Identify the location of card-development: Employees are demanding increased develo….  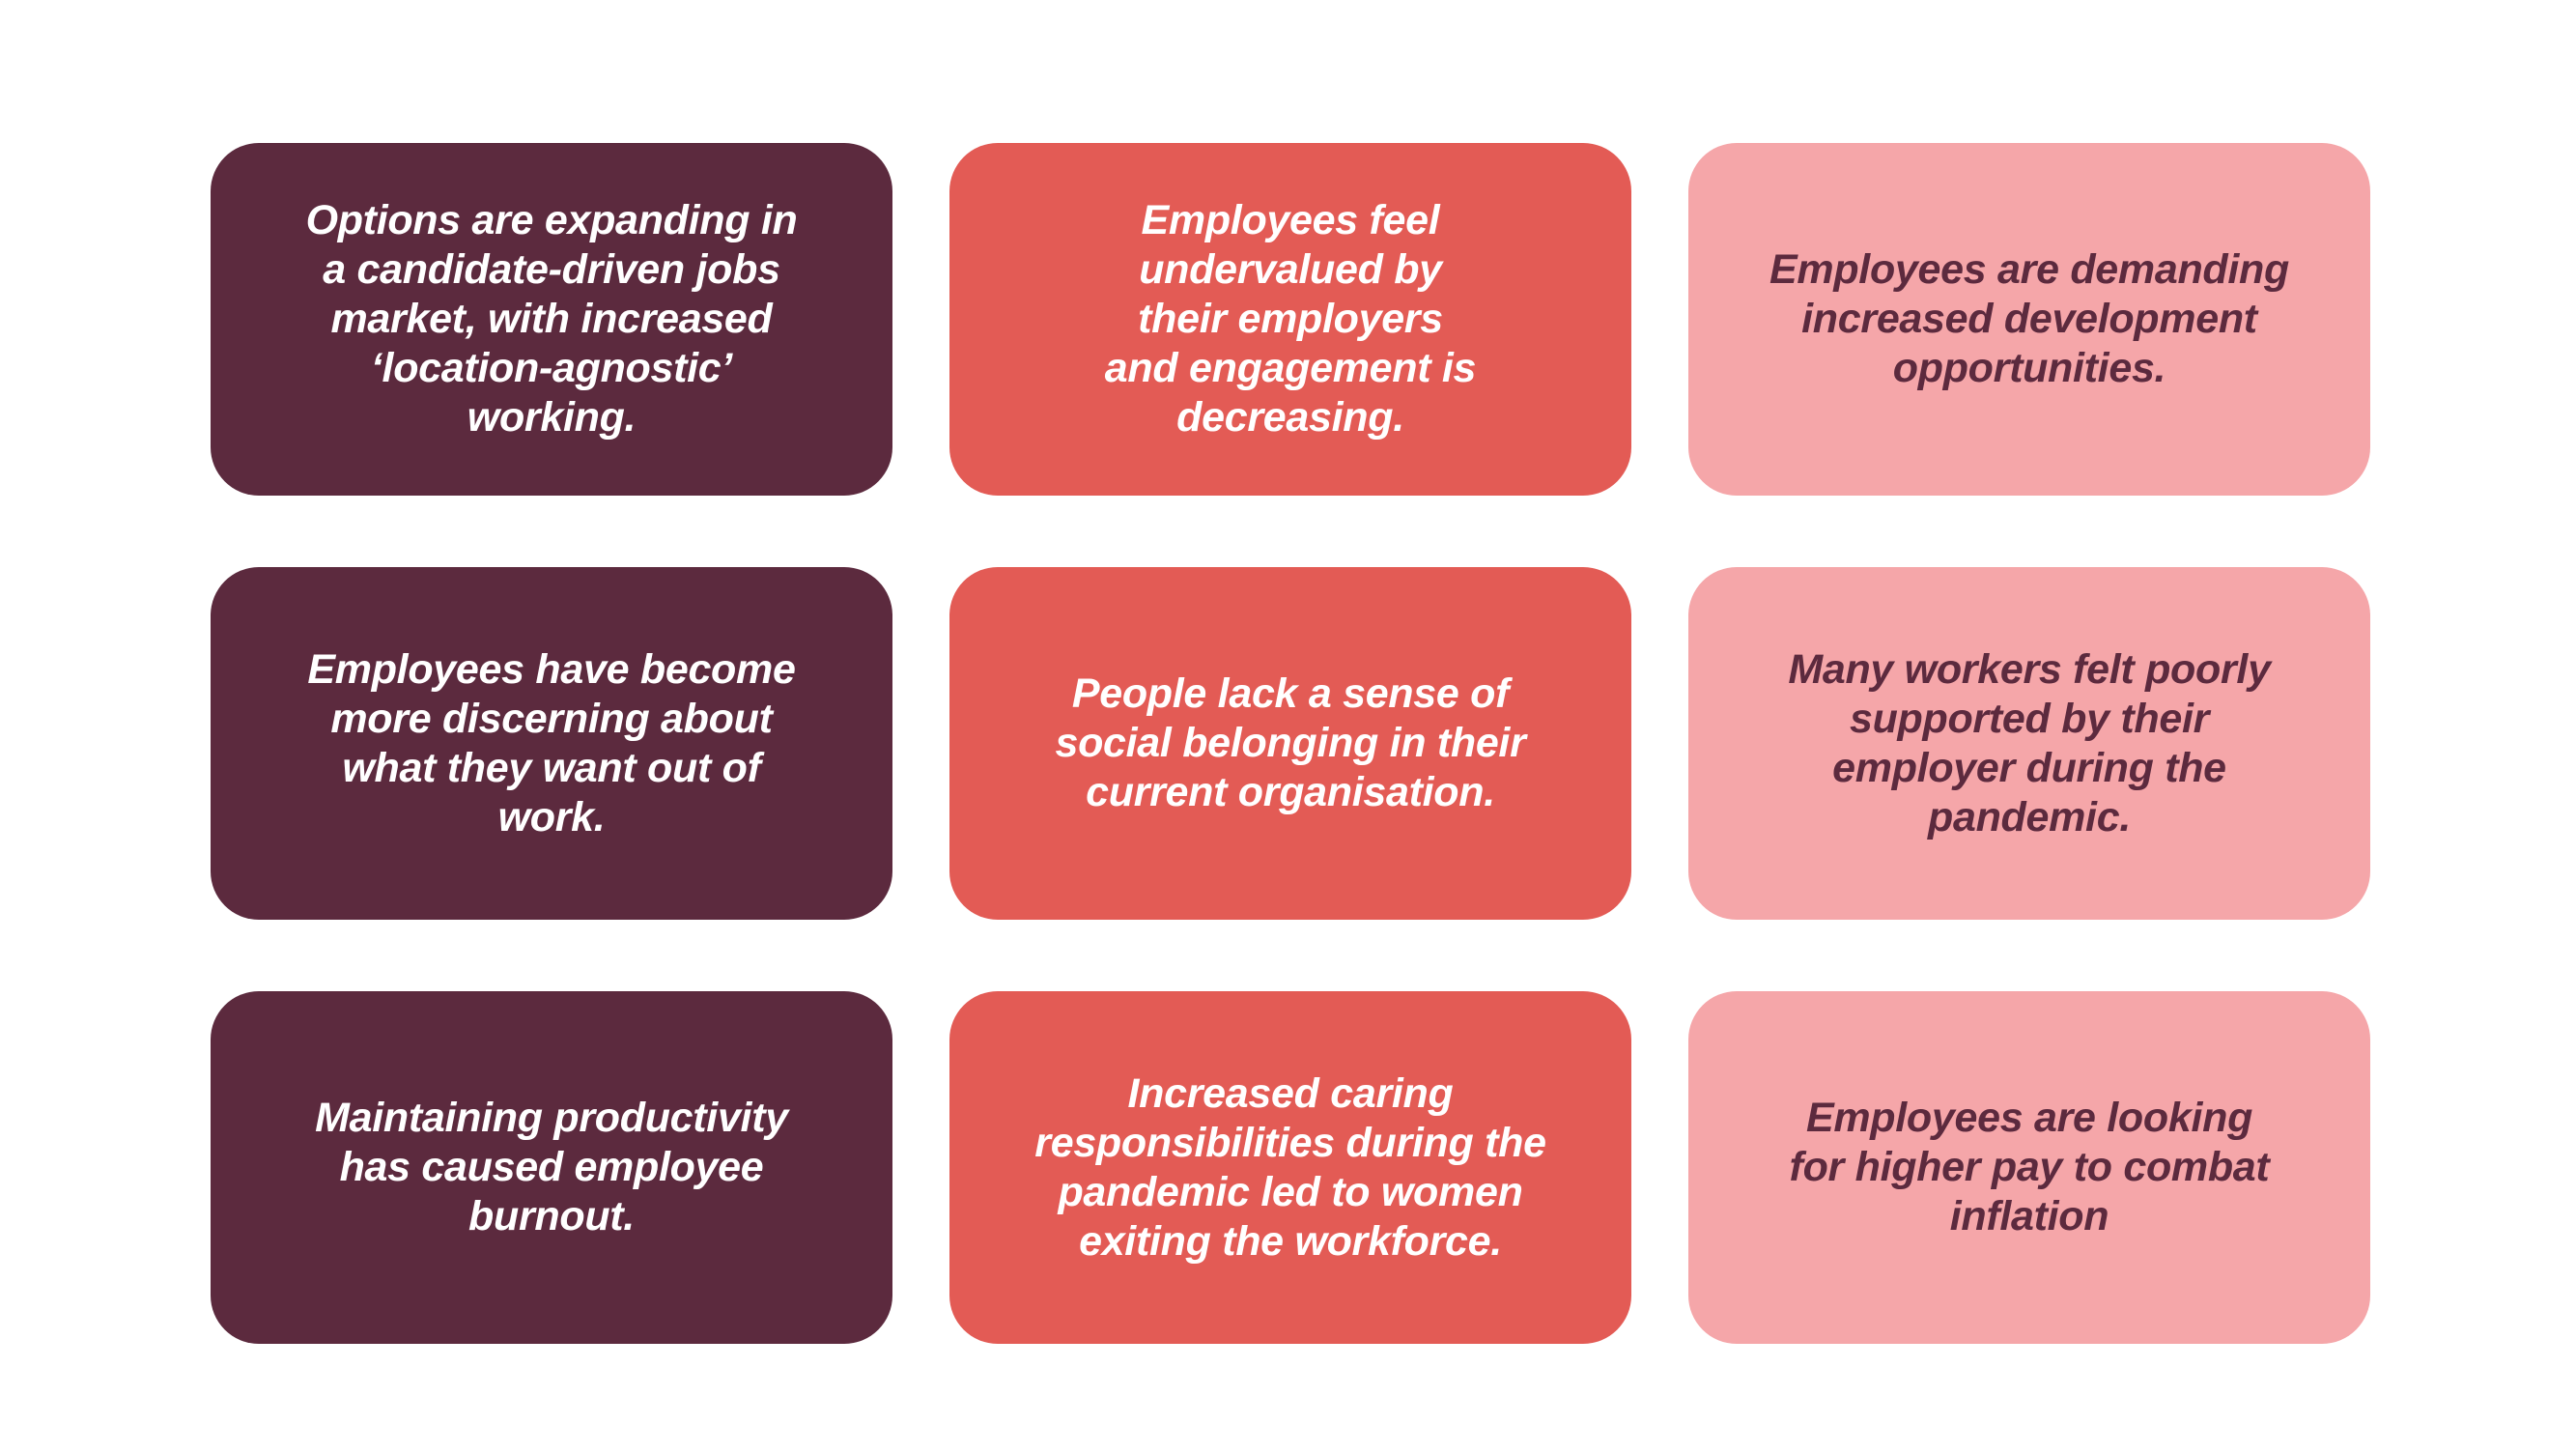
(2029, 320).